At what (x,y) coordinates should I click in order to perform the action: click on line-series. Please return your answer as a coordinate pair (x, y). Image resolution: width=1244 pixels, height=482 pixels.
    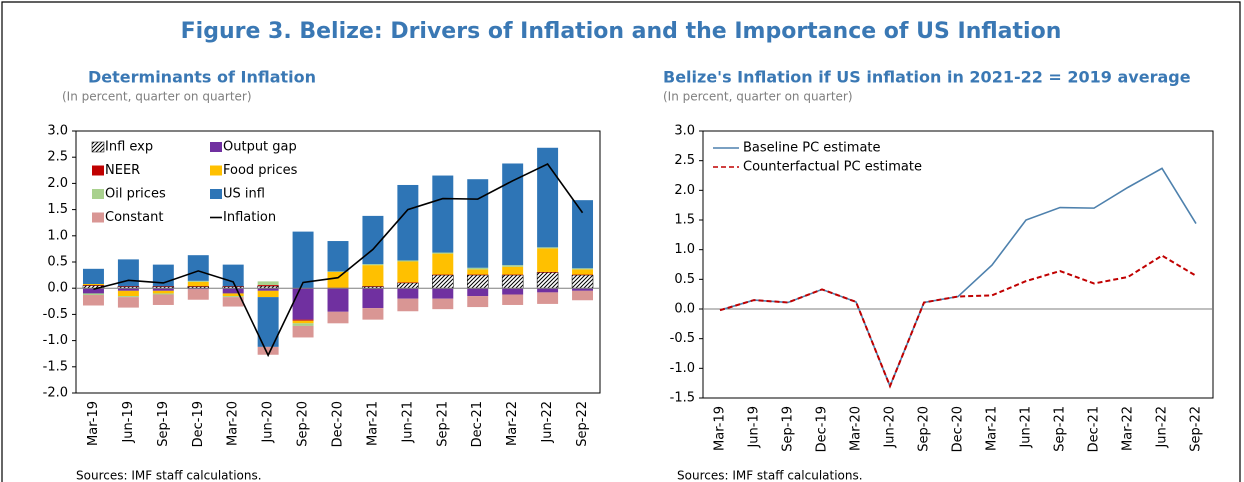
    Looking at the image, I should click on (958, 321).